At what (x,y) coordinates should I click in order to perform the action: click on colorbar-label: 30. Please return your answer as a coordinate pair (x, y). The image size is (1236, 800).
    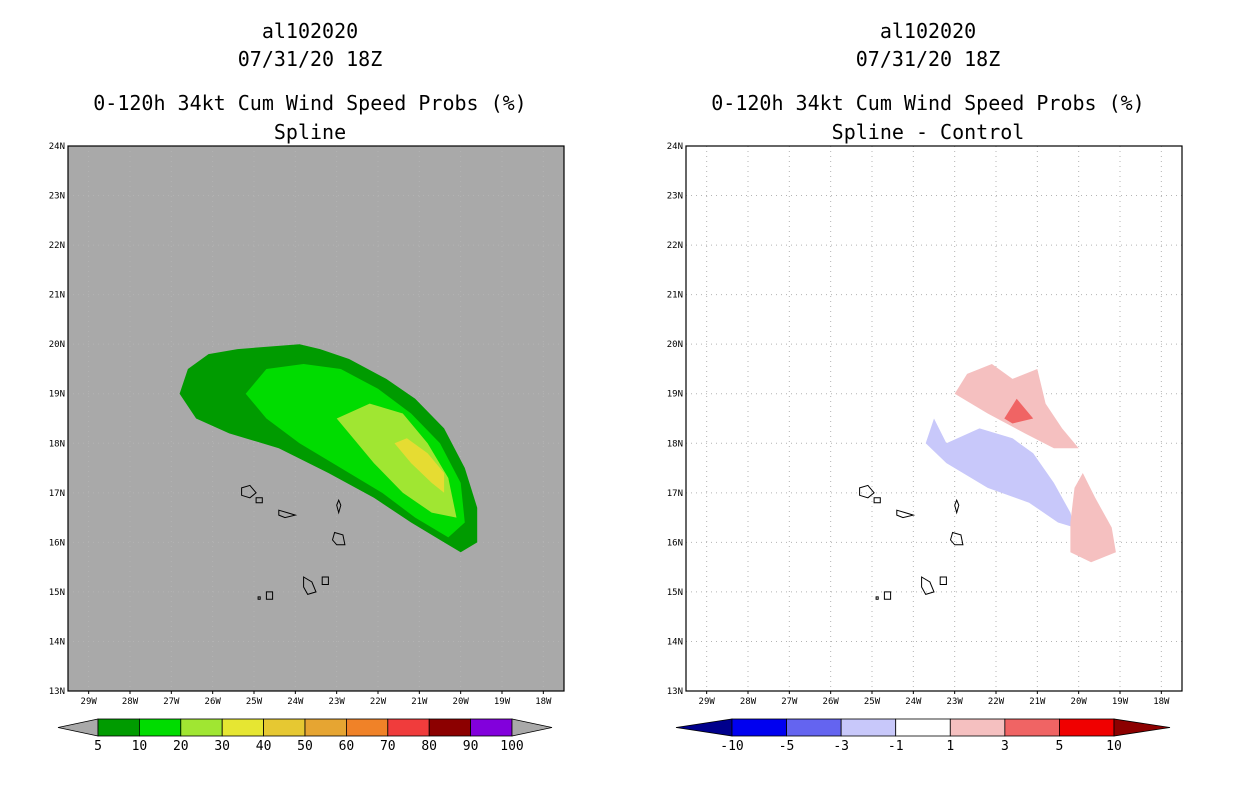
    Looking at the image, I should click on (222, 746).